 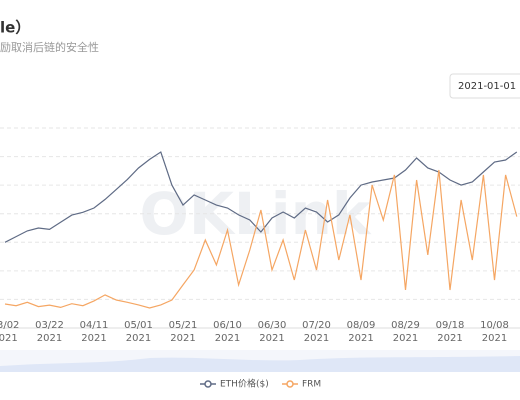 What do you see at coordinates (15, 28) in the screenshot?
I see `page-title: le）` at bounding box center [15, 28].